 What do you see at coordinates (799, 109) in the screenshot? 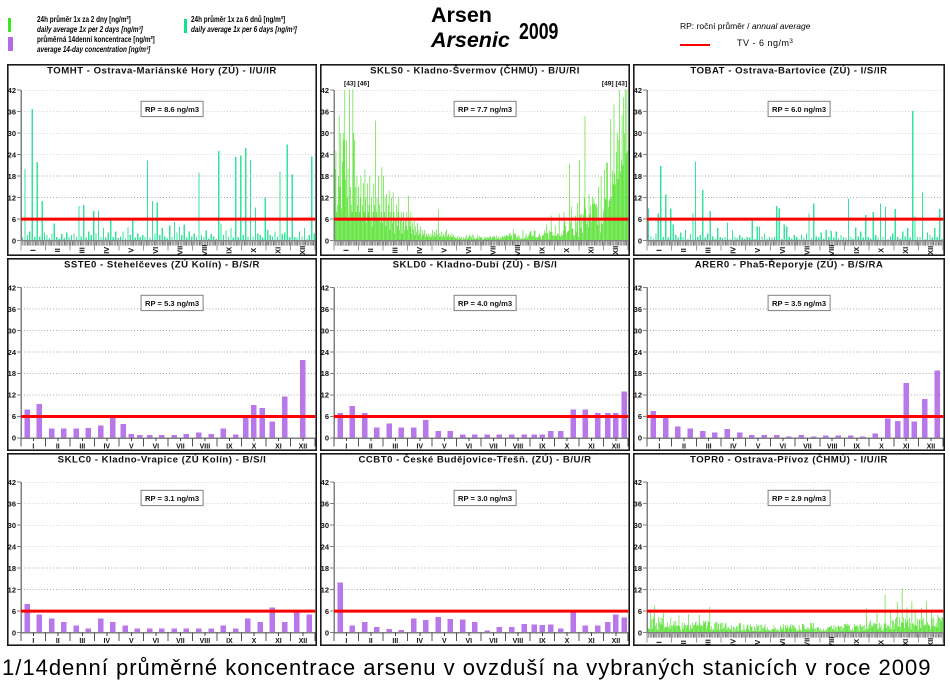
I see `svg-text: RP = 6.0 ng/m3` at bounding box center [799, 109].